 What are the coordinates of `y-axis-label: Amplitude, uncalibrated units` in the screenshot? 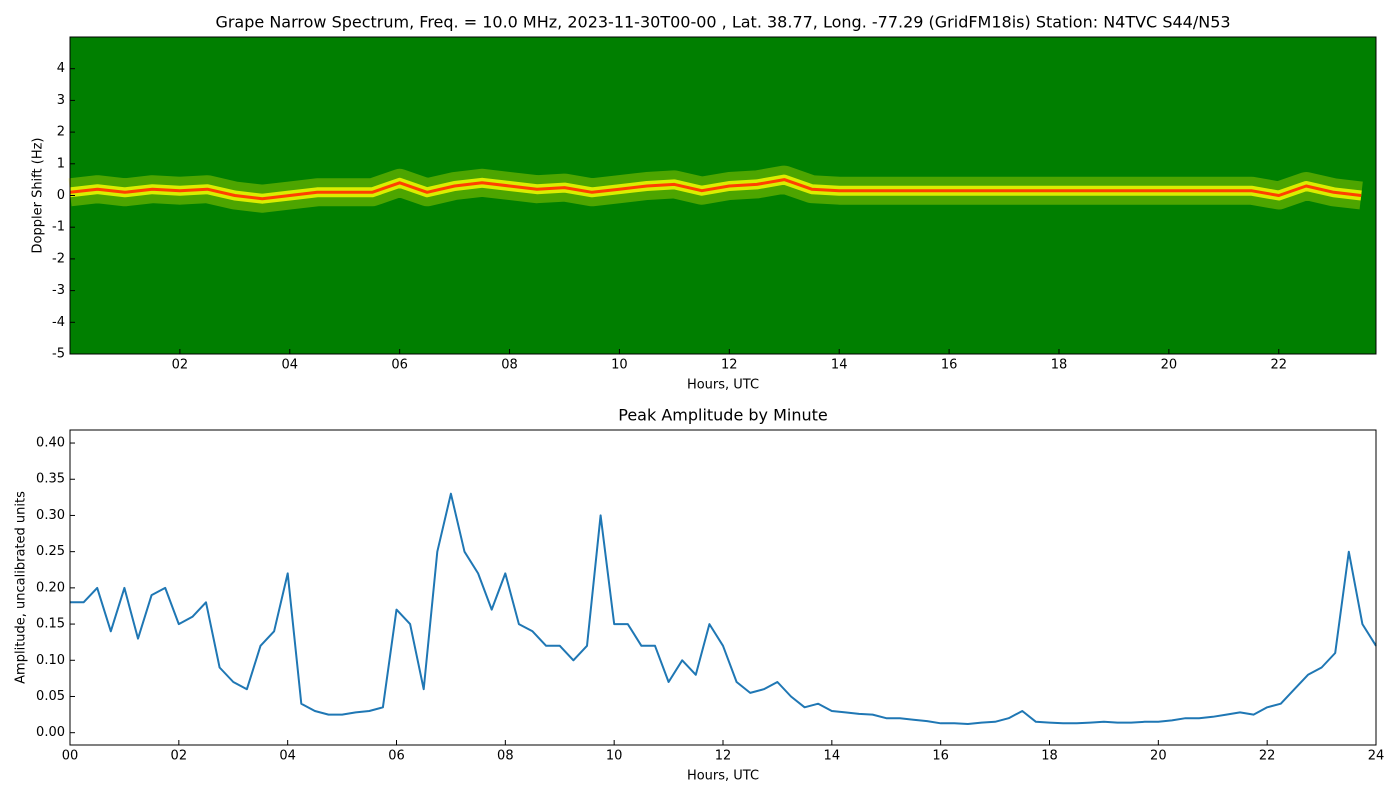 It's located at (21, 587).